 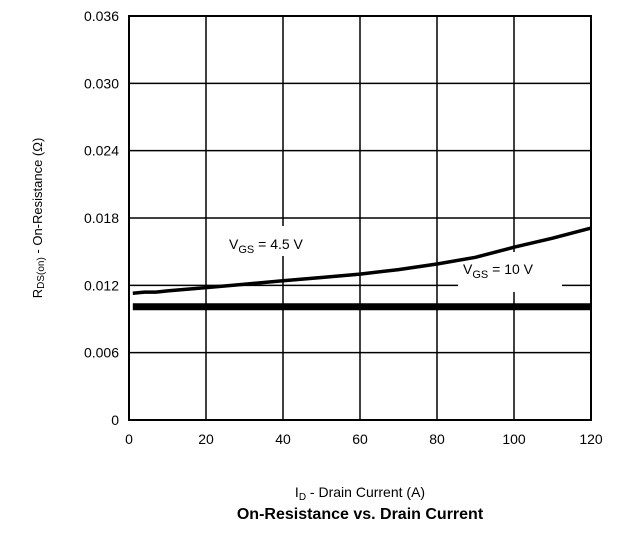 What do you see at coordinates (101, 16) in the screenshot?
I see `y-tick-label: 0.036` at bounding box center [101, 16].